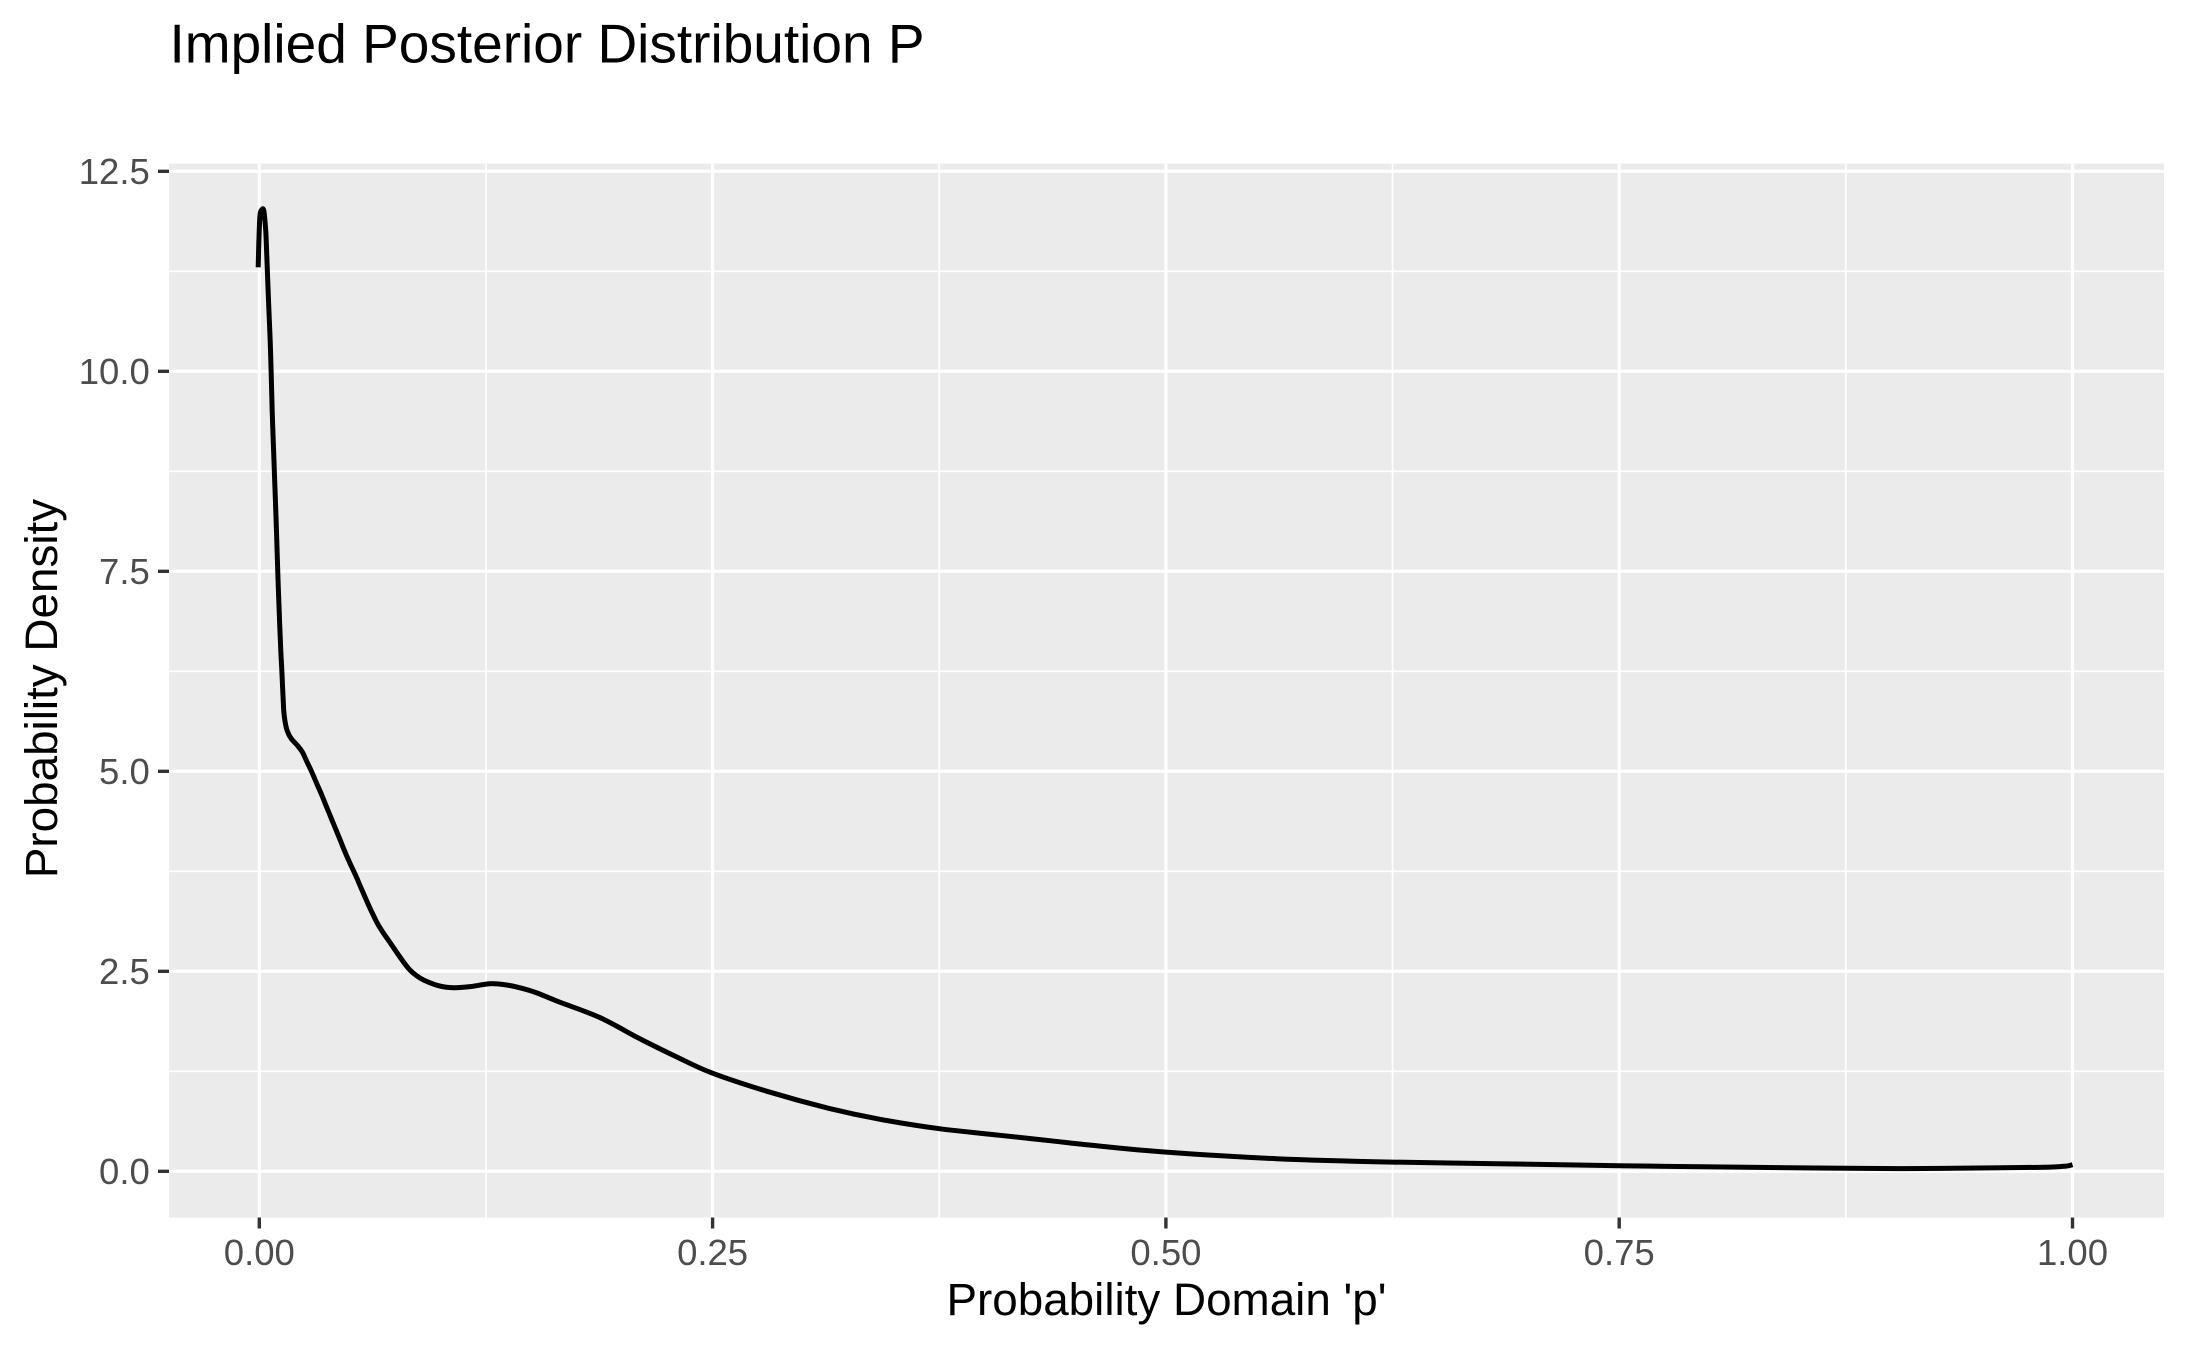 The width and height of the screenshot is (2187, 1355). Describe the element at coordinates (1166, 1299) in the screenshot. I see `svg-text: Probability Domain 'p'` at that location.